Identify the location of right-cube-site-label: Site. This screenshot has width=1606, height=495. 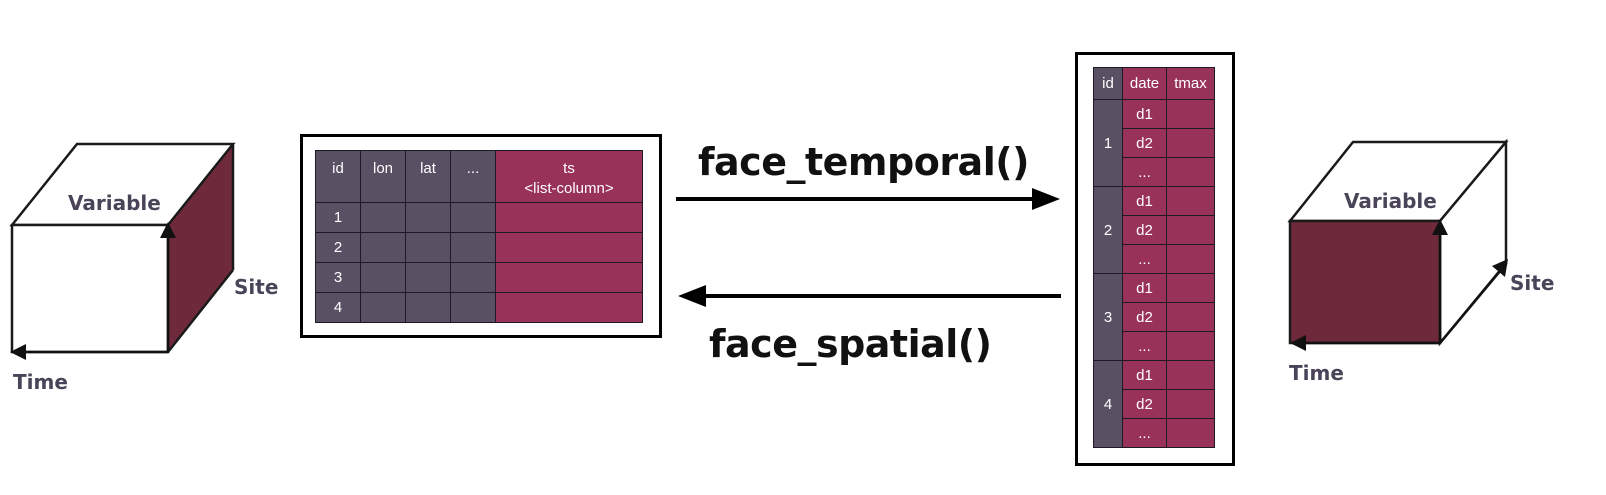
(1532, 283).